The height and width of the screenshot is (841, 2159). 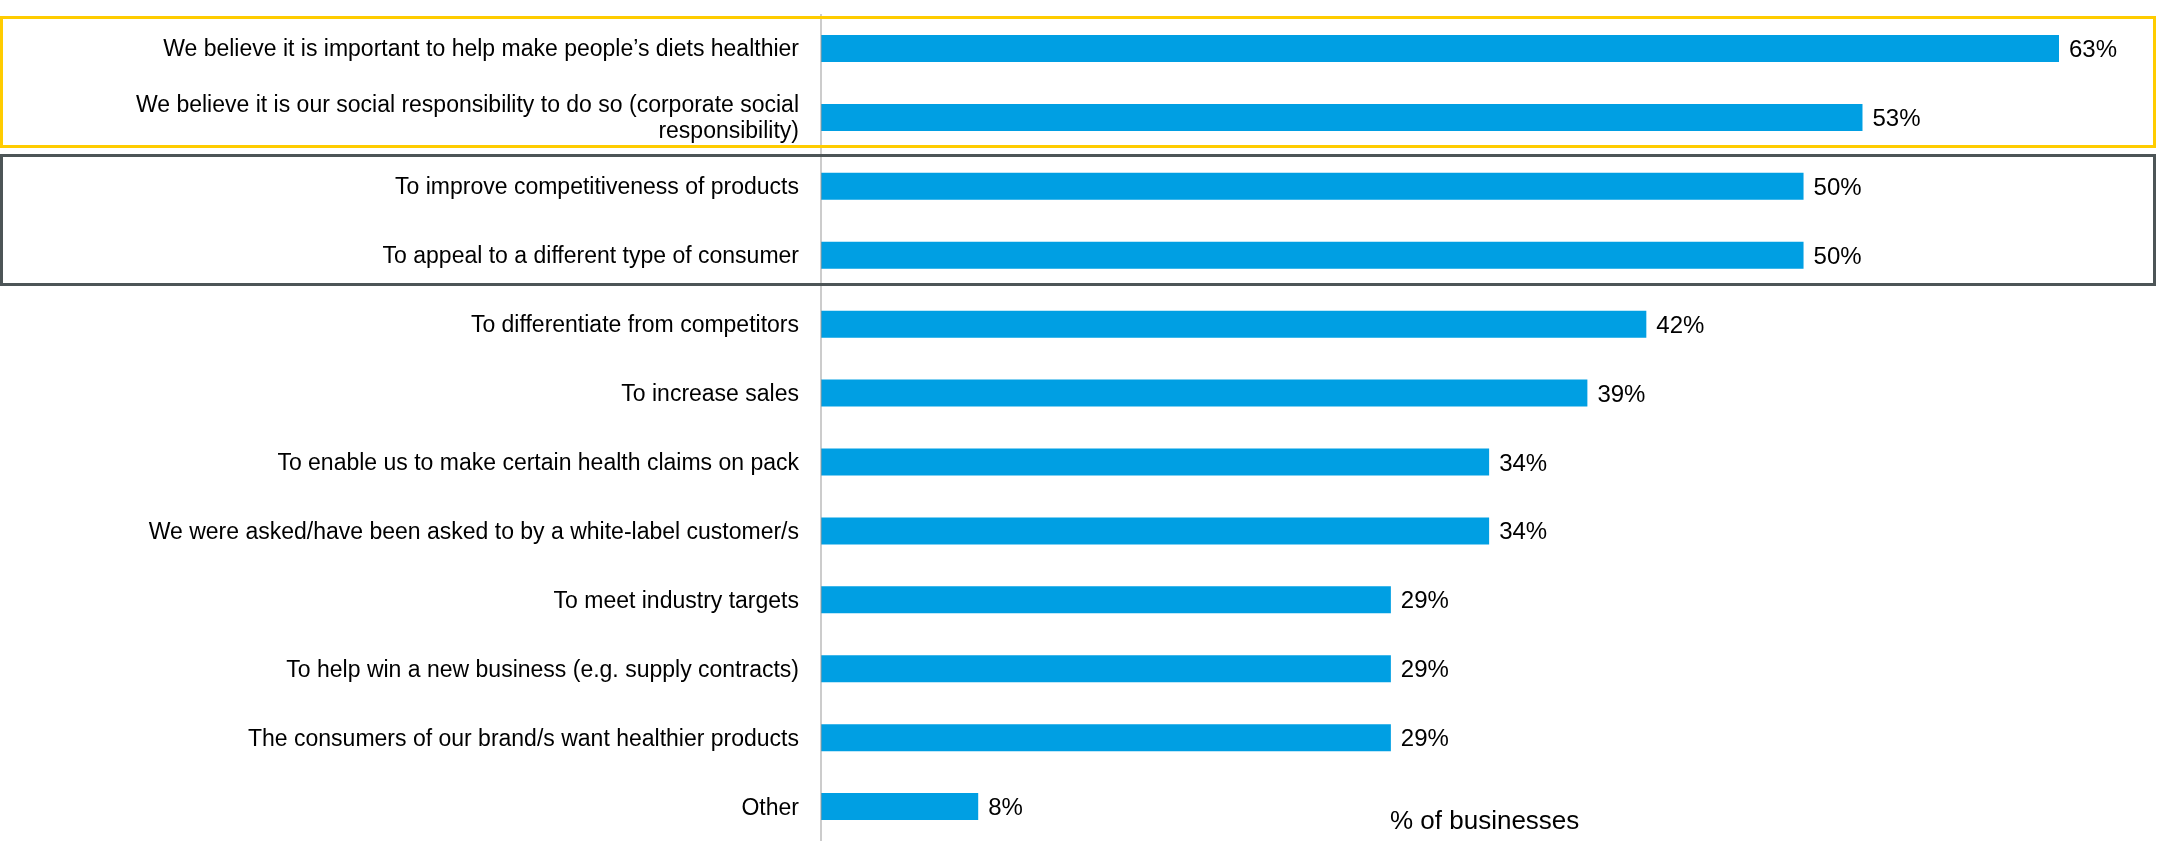 I want to click on y-tick-label: We believe it is our social responsibility to do so (corporate social responsibility), so click(x=467, y=117).